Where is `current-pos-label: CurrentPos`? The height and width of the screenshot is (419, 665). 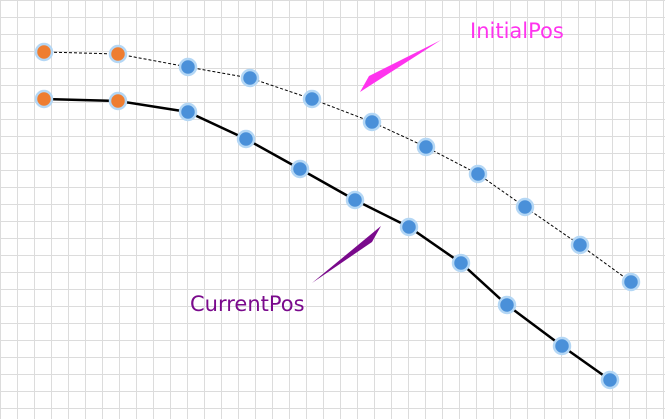 current-pos-label: CurrentPos is located at coordinates (247, 304).